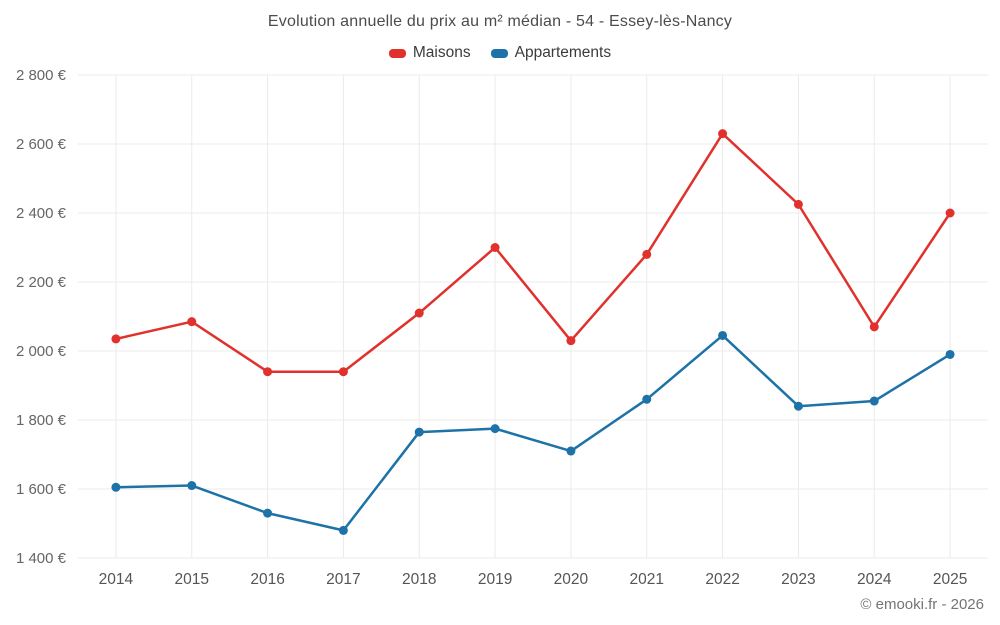 Image resolution: width=1000 pixels, height=625 pixels. What do you see at coordinates (41, 558) in the screenshot?
I see `y-tick-label: 1 400 €` at bounding box center [41, 558].